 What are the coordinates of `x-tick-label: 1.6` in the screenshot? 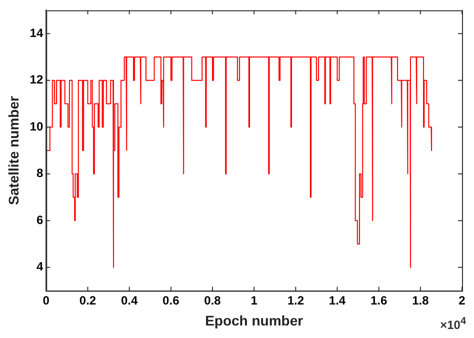 It's located at (379, 300).